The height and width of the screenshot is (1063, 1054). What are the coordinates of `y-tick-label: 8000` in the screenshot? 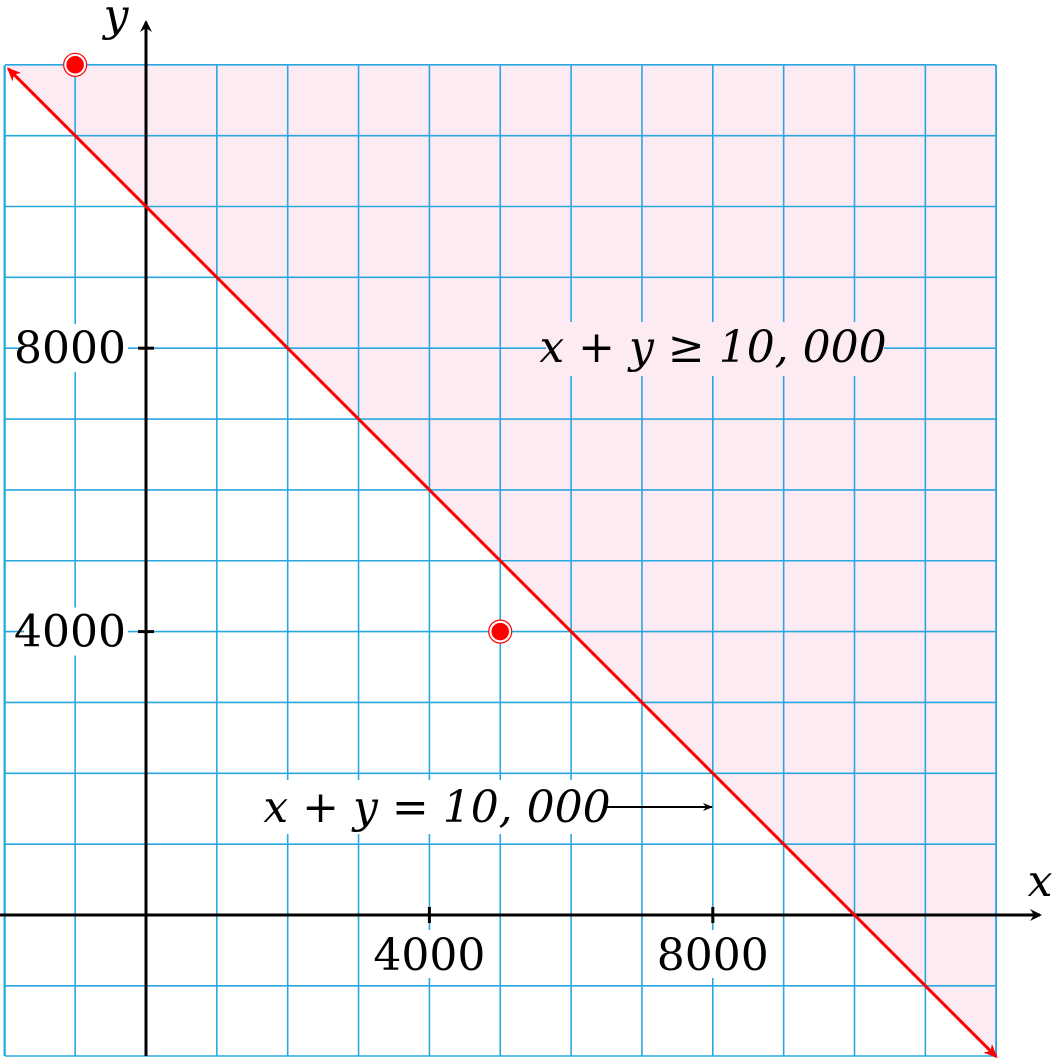 It's located at (70, 348).